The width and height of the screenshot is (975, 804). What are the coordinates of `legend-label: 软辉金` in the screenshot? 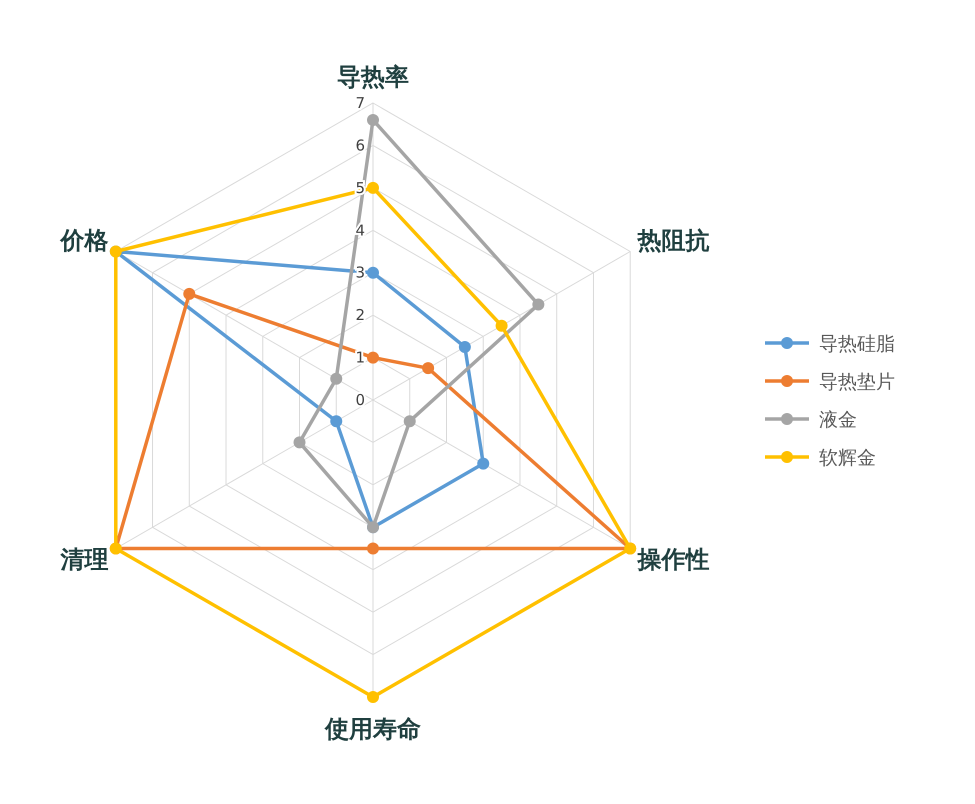 It's located at (847, 458).